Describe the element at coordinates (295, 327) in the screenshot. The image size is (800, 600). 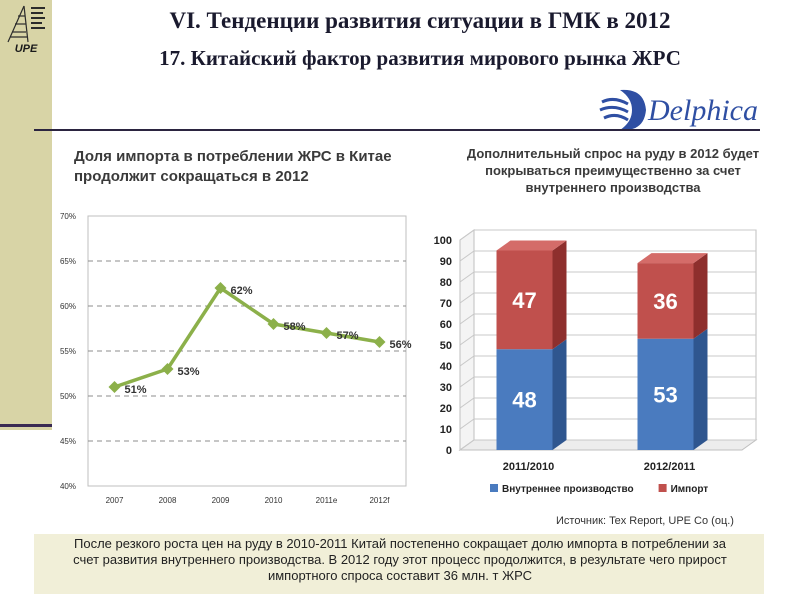
I see `data-label: 58%` at that location.